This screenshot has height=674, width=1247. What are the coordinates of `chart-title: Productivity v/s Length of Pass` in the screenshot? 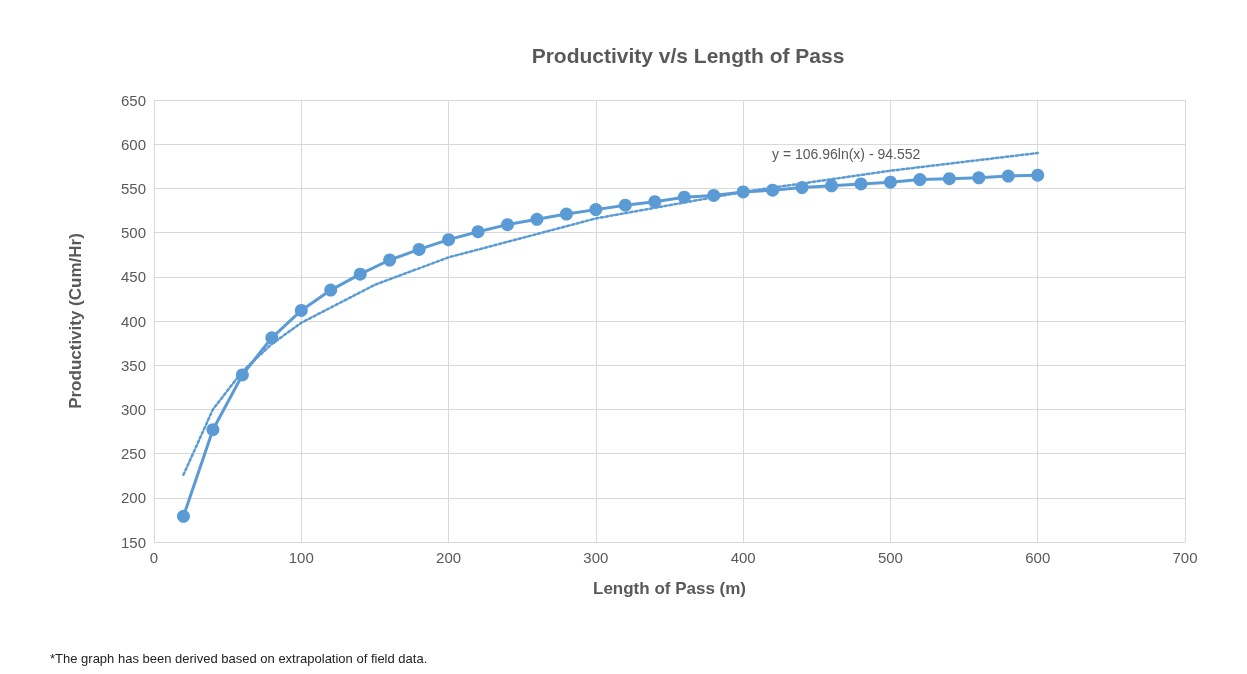 It's located at (688, 55).